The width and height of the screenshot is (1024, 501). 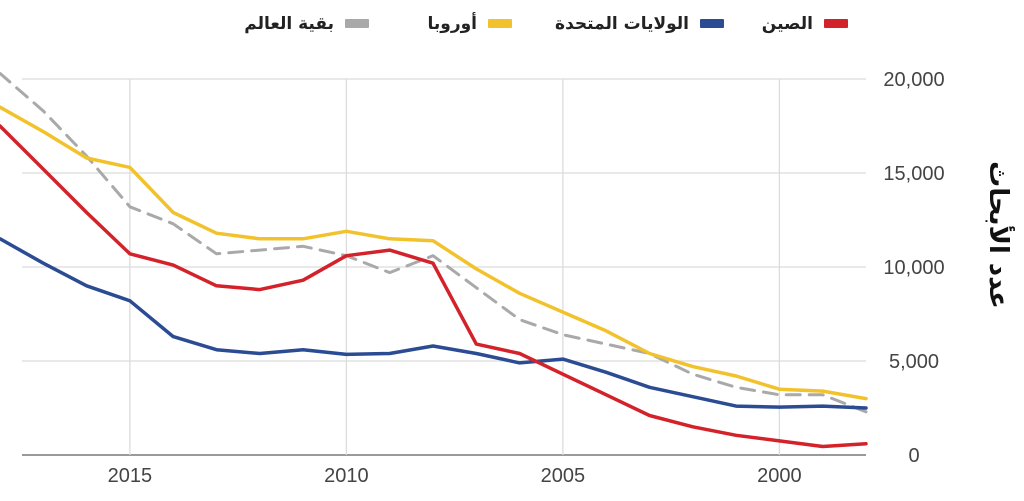 I want to click on legend-item: أوروبا, so click(x=469, y=23).